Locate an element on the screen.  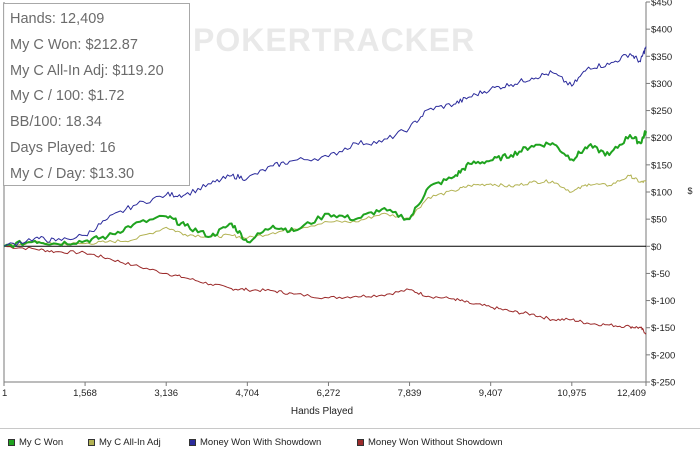
y-tick-label: $50 is located at coordinates (659, 220).